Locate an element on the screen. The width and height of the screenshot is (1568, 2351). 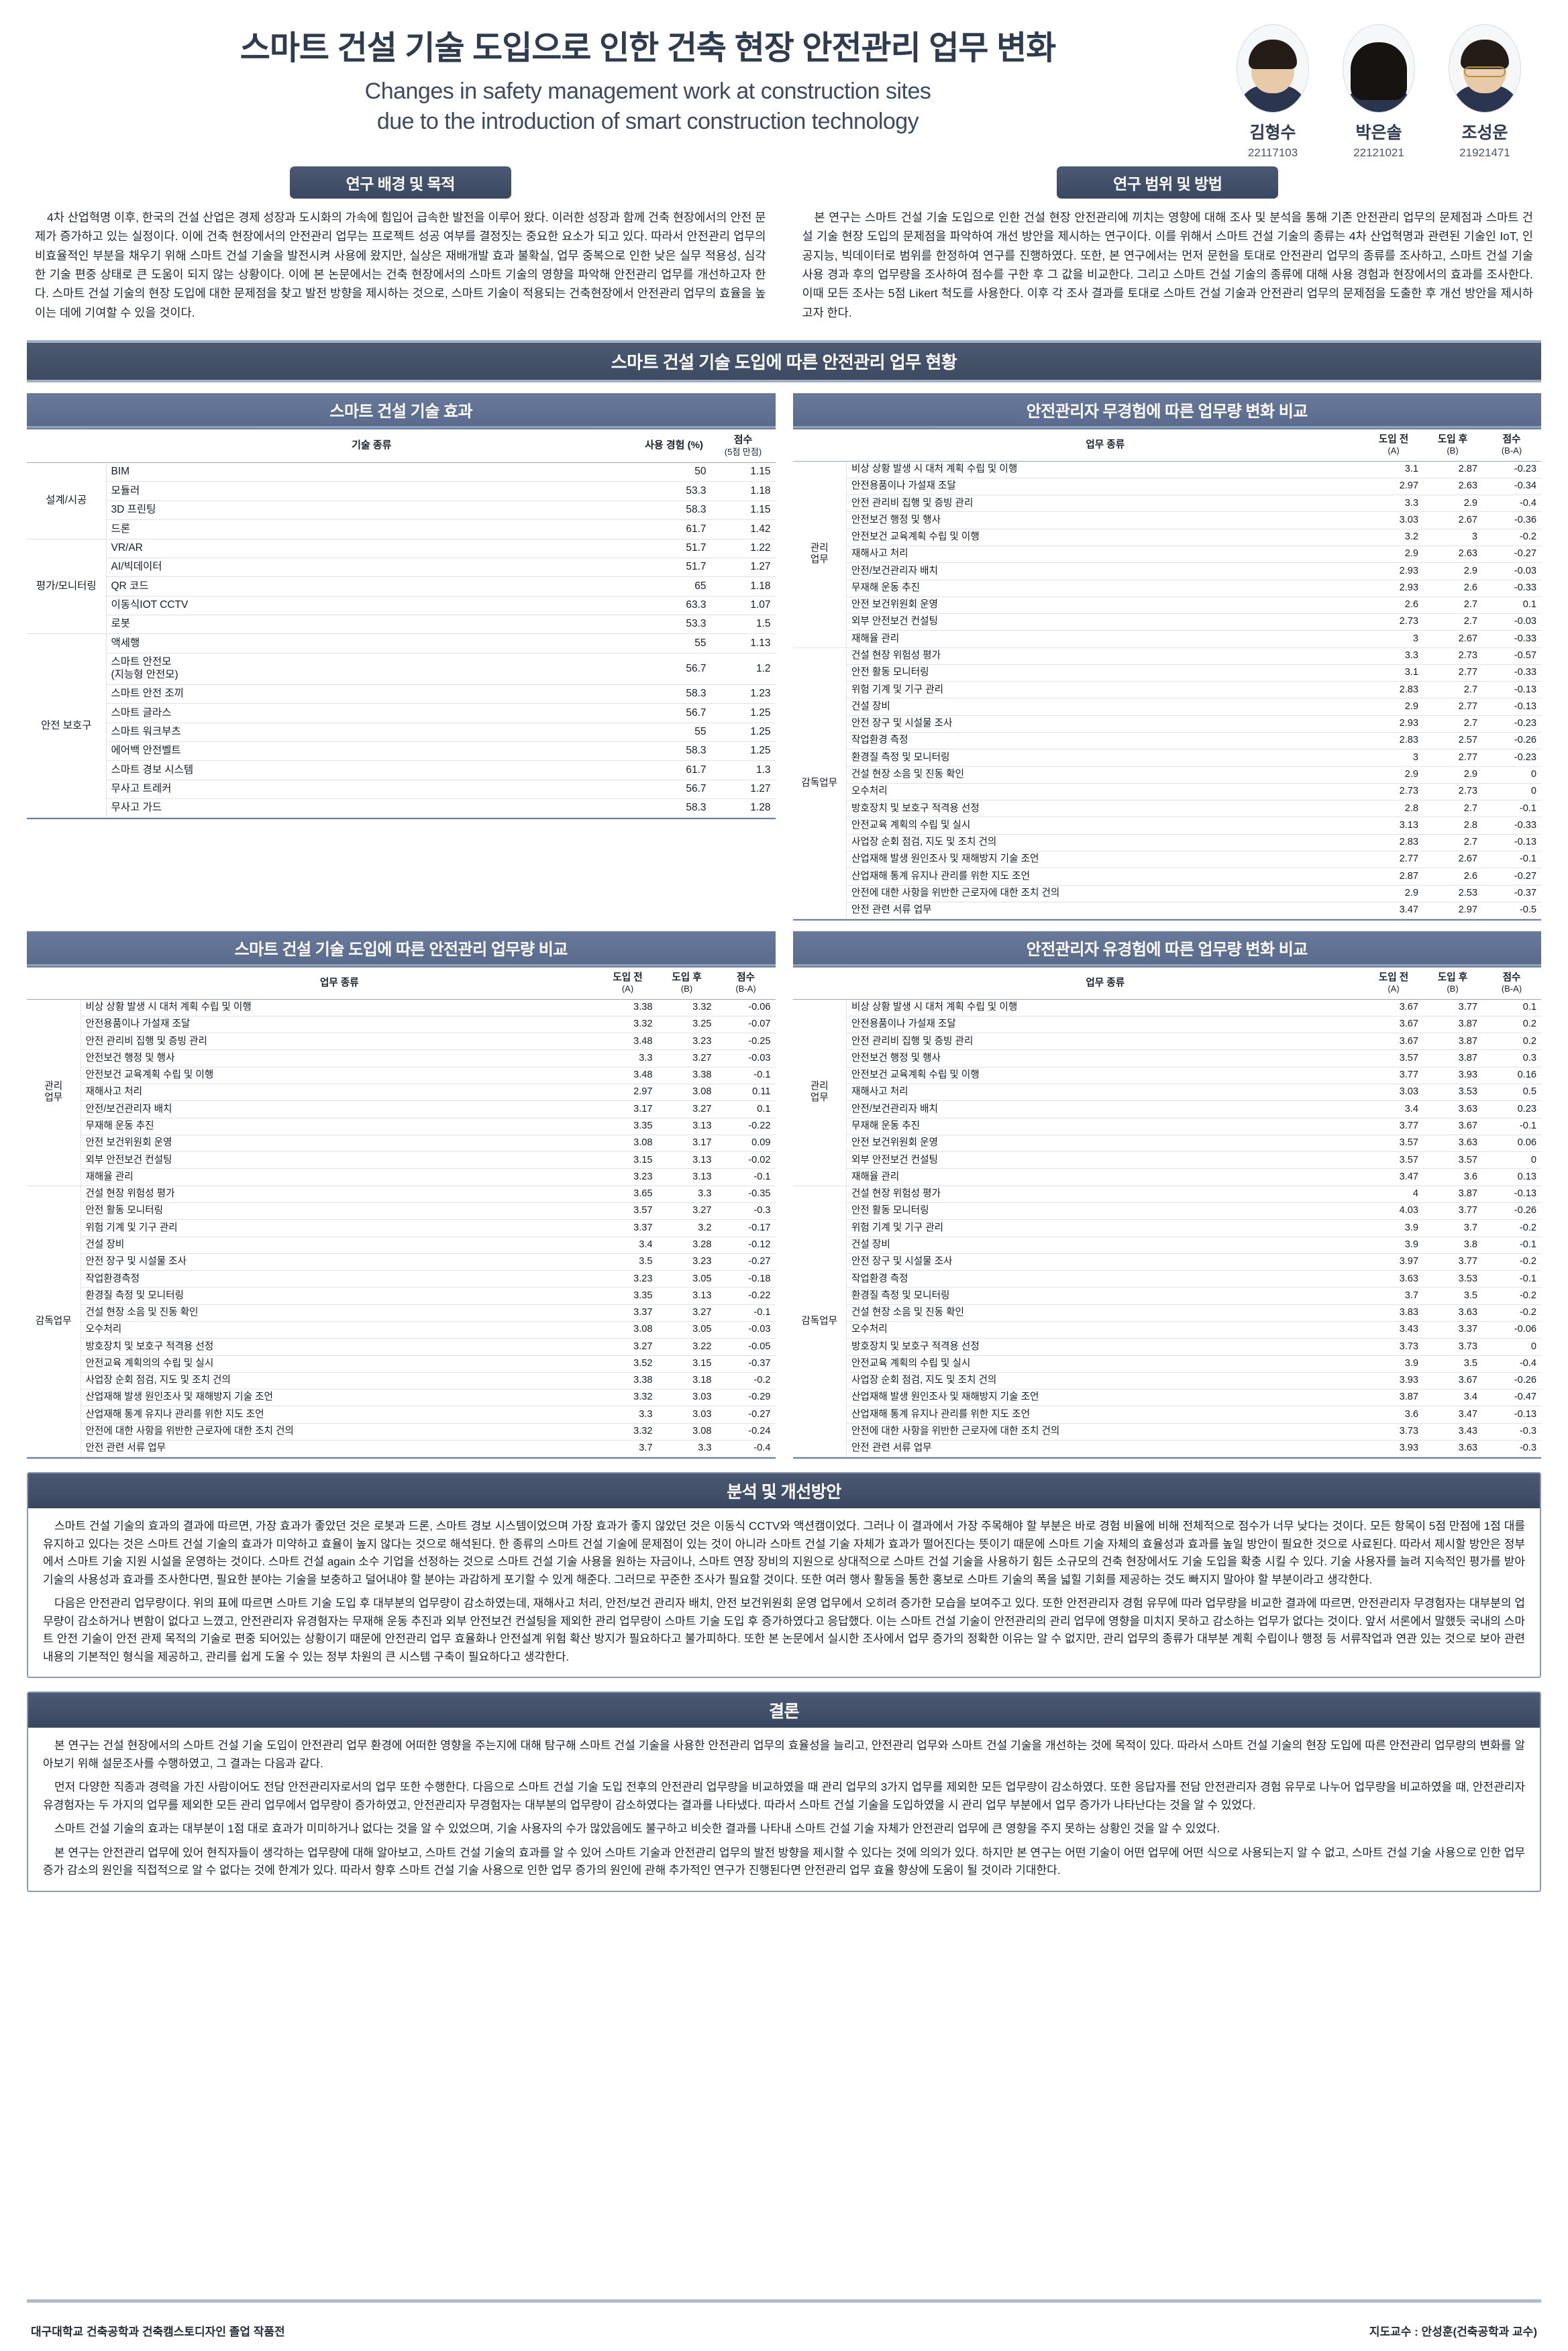
cell-before: 3.77 is located at coordinates (1393, 1076).